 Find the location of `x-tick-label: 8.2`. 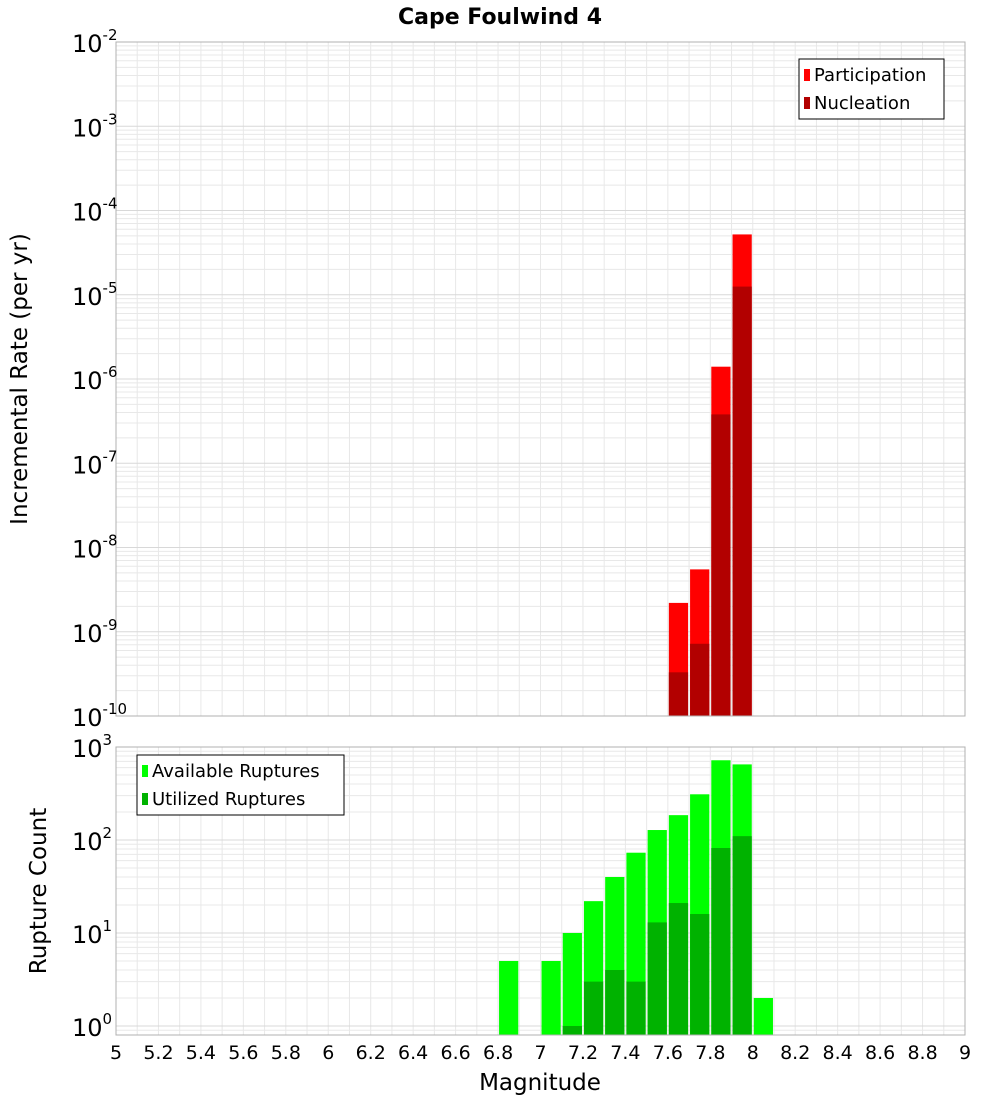

x-tick-label: 8.2 is located at coordinates (795, 1053).